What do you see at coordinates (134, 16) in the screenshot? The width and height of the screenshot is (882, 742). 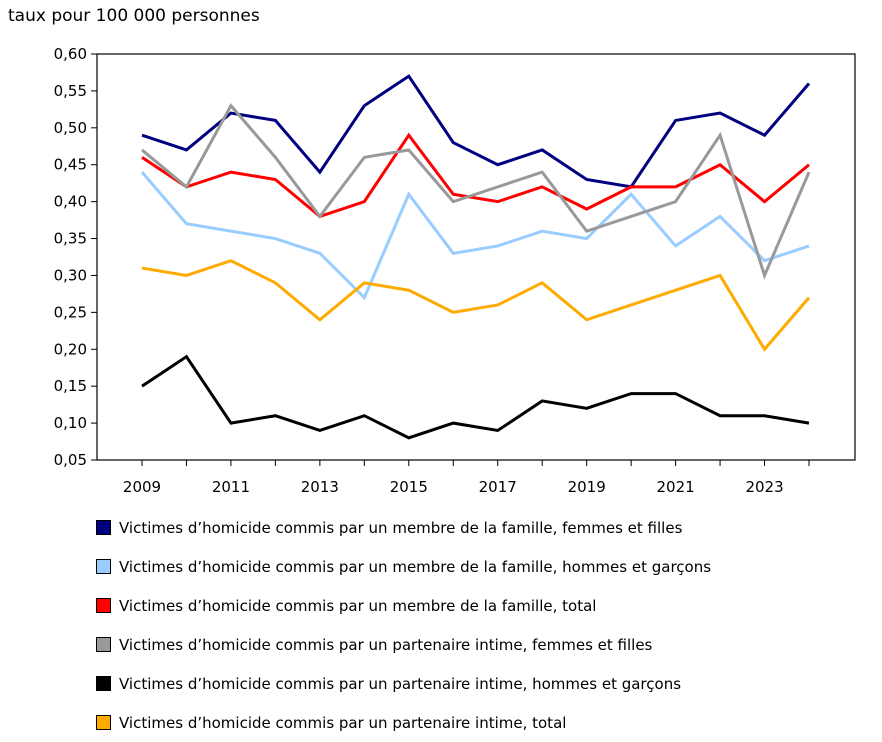 I see `y-axis-label: taux pour 100 000 personnes` at bounding box center [134, 16].